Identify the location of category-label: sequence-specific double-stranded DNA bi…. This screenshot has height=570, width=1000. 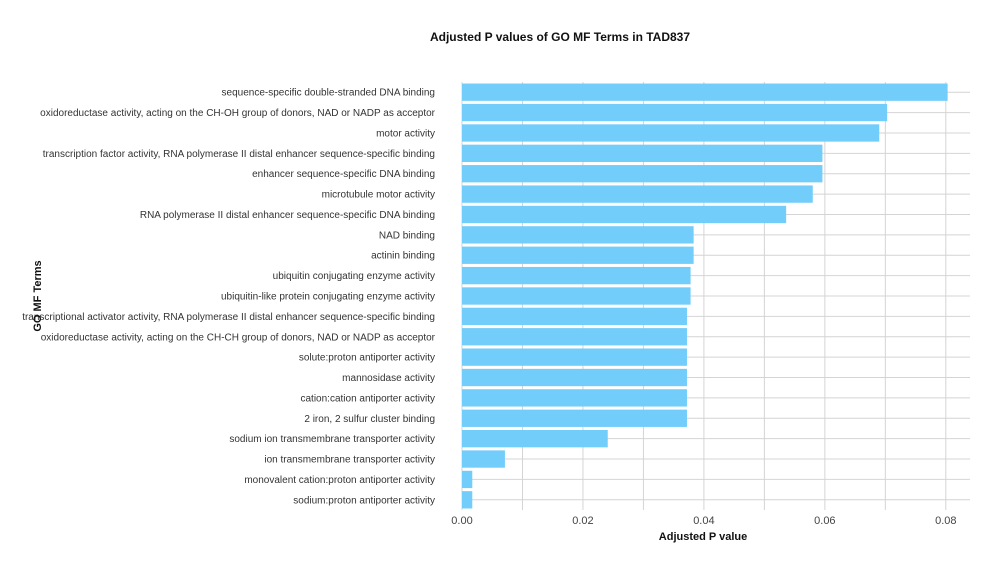
(328, 93).